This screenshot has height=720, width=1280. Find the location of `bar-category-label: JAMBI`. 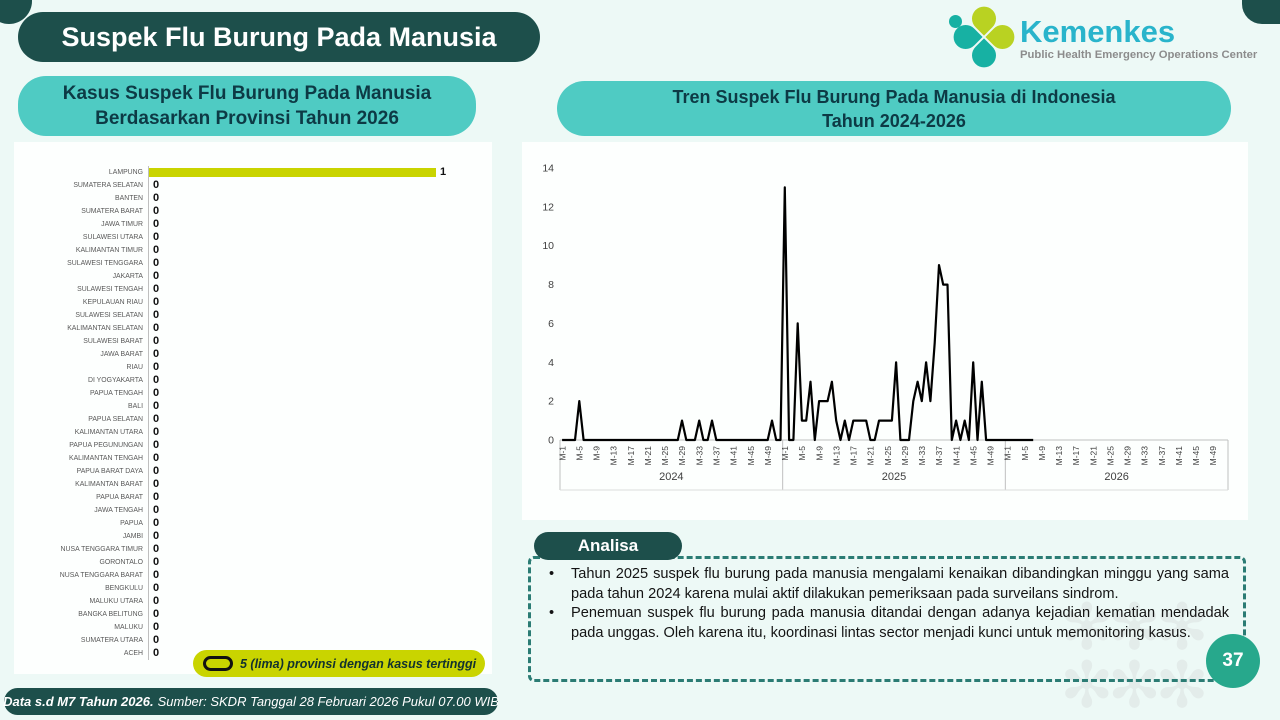

bar-category-label: JAMBI is located at coordinates (132, 536).